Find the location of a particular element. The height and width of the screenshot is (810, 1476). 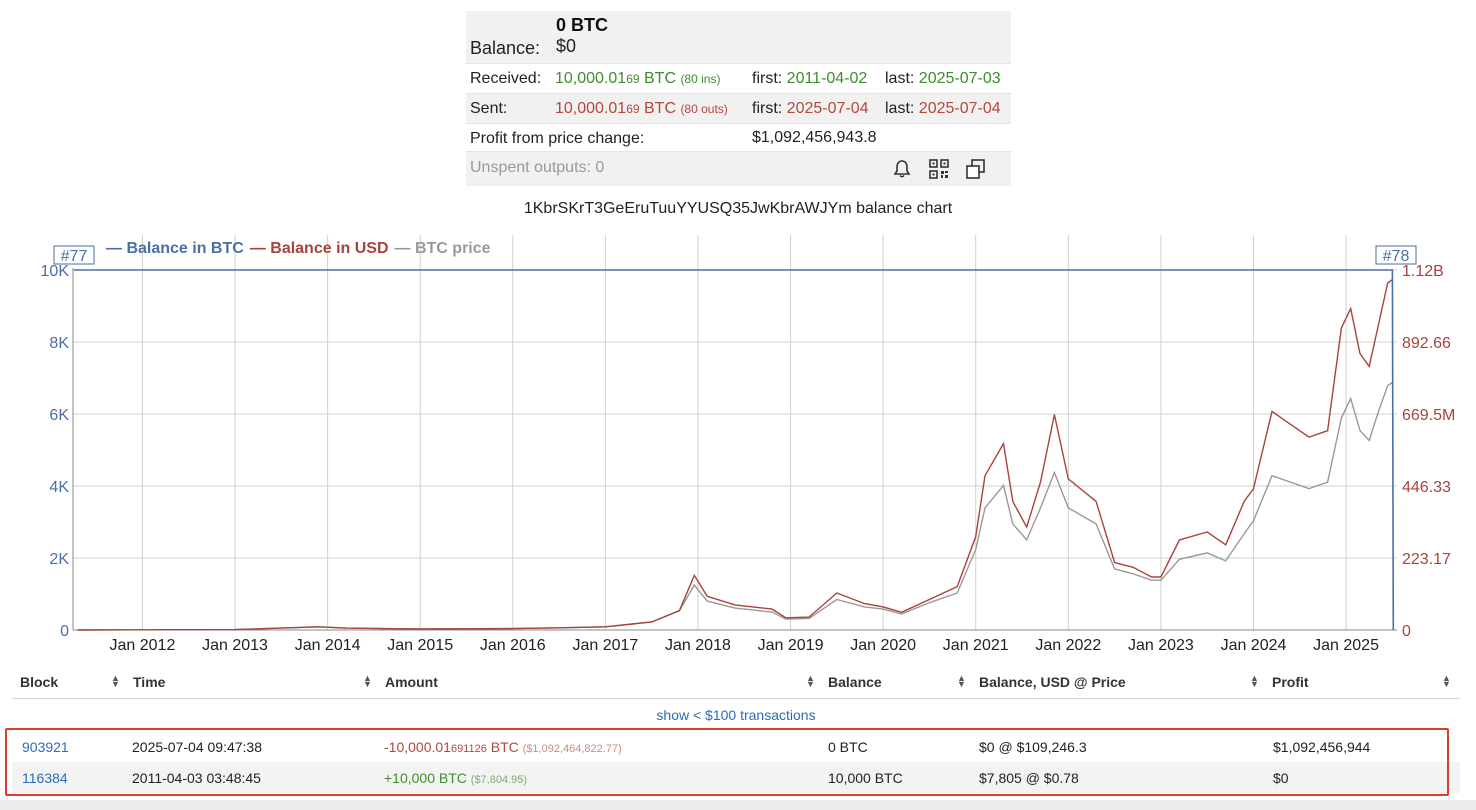

received-amount-small: 69 is located at coordinates (633, 79).